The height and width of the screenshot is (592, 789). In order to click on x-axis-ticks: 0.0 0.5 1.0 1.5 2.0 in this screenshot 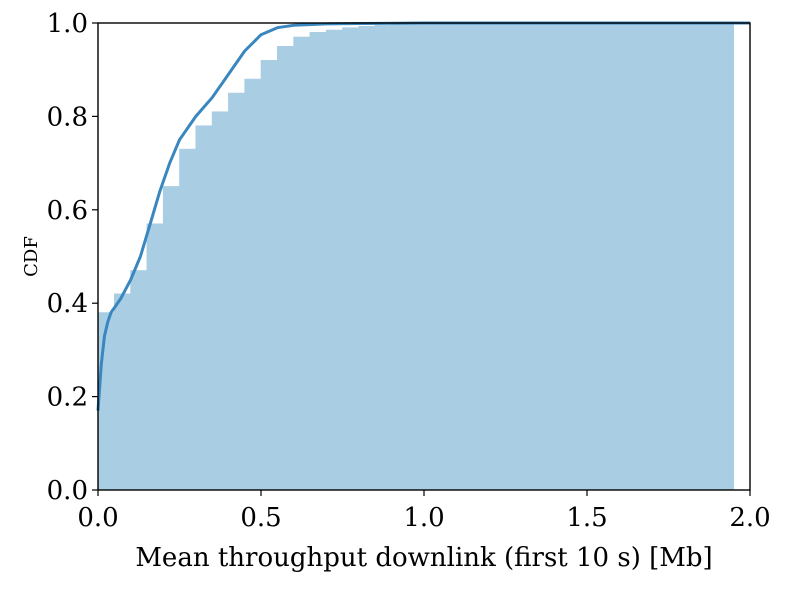, I will do `click(424, 511)`.